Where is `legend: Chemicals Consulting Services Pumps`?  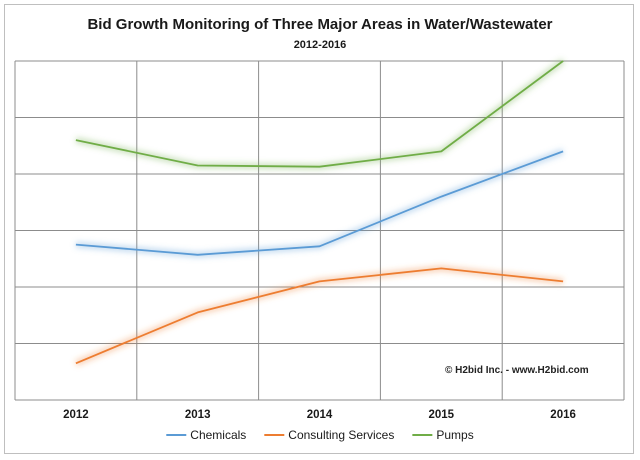
legend: Chemicals Consulting Services Pumps is located at coordinates (320, 435).